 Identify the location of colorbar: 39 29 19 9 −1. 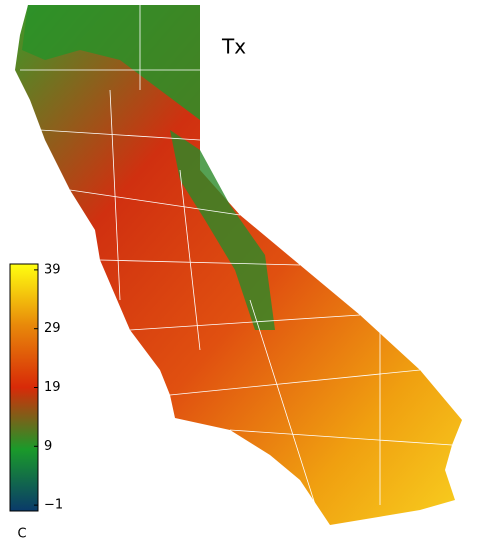
(36, 387).